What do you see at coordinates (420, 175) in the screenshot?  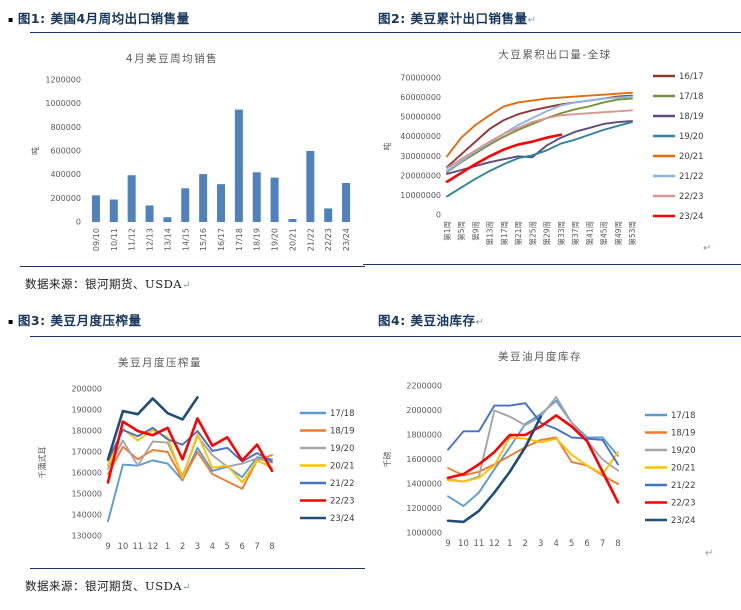 I see `y-tick-label: 20000000` at bounding box center [420, 175].